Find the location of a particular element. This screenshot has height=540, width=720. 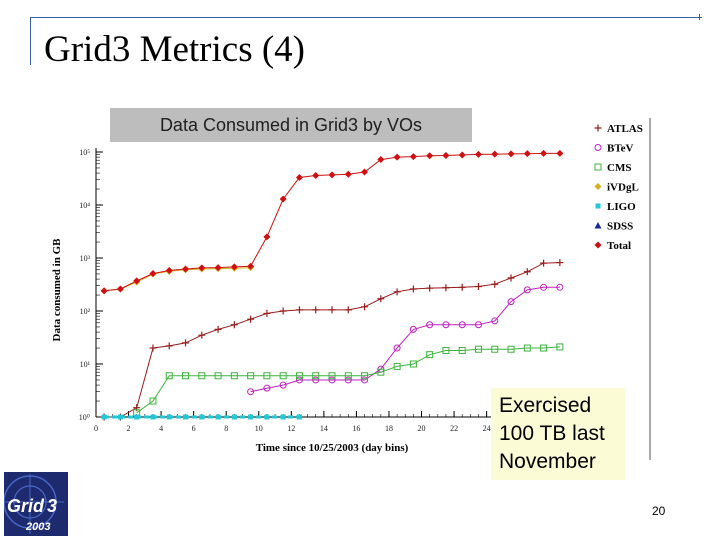

legend-marker-cms is located at coordinates (598, 167).